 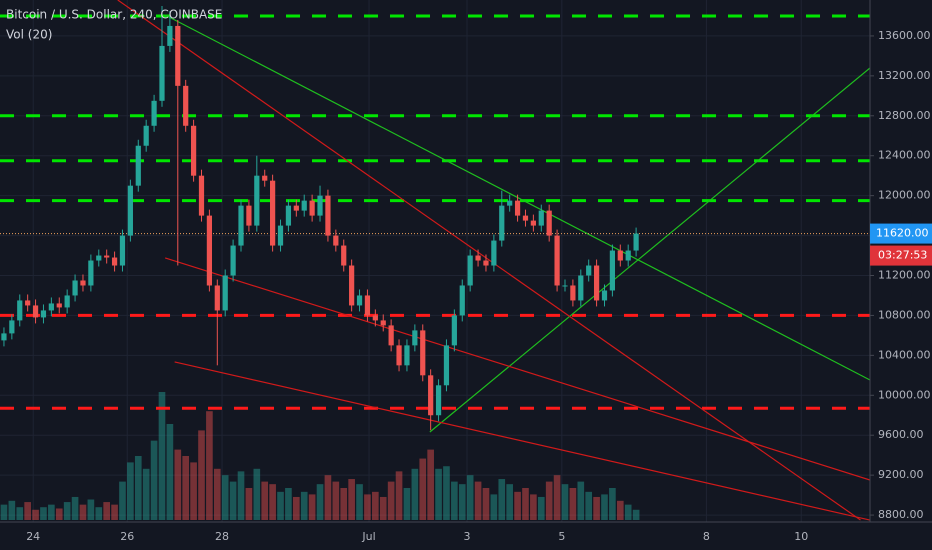 I want to click on y-tick-label: 13200.00, so click(x=904, y=75).